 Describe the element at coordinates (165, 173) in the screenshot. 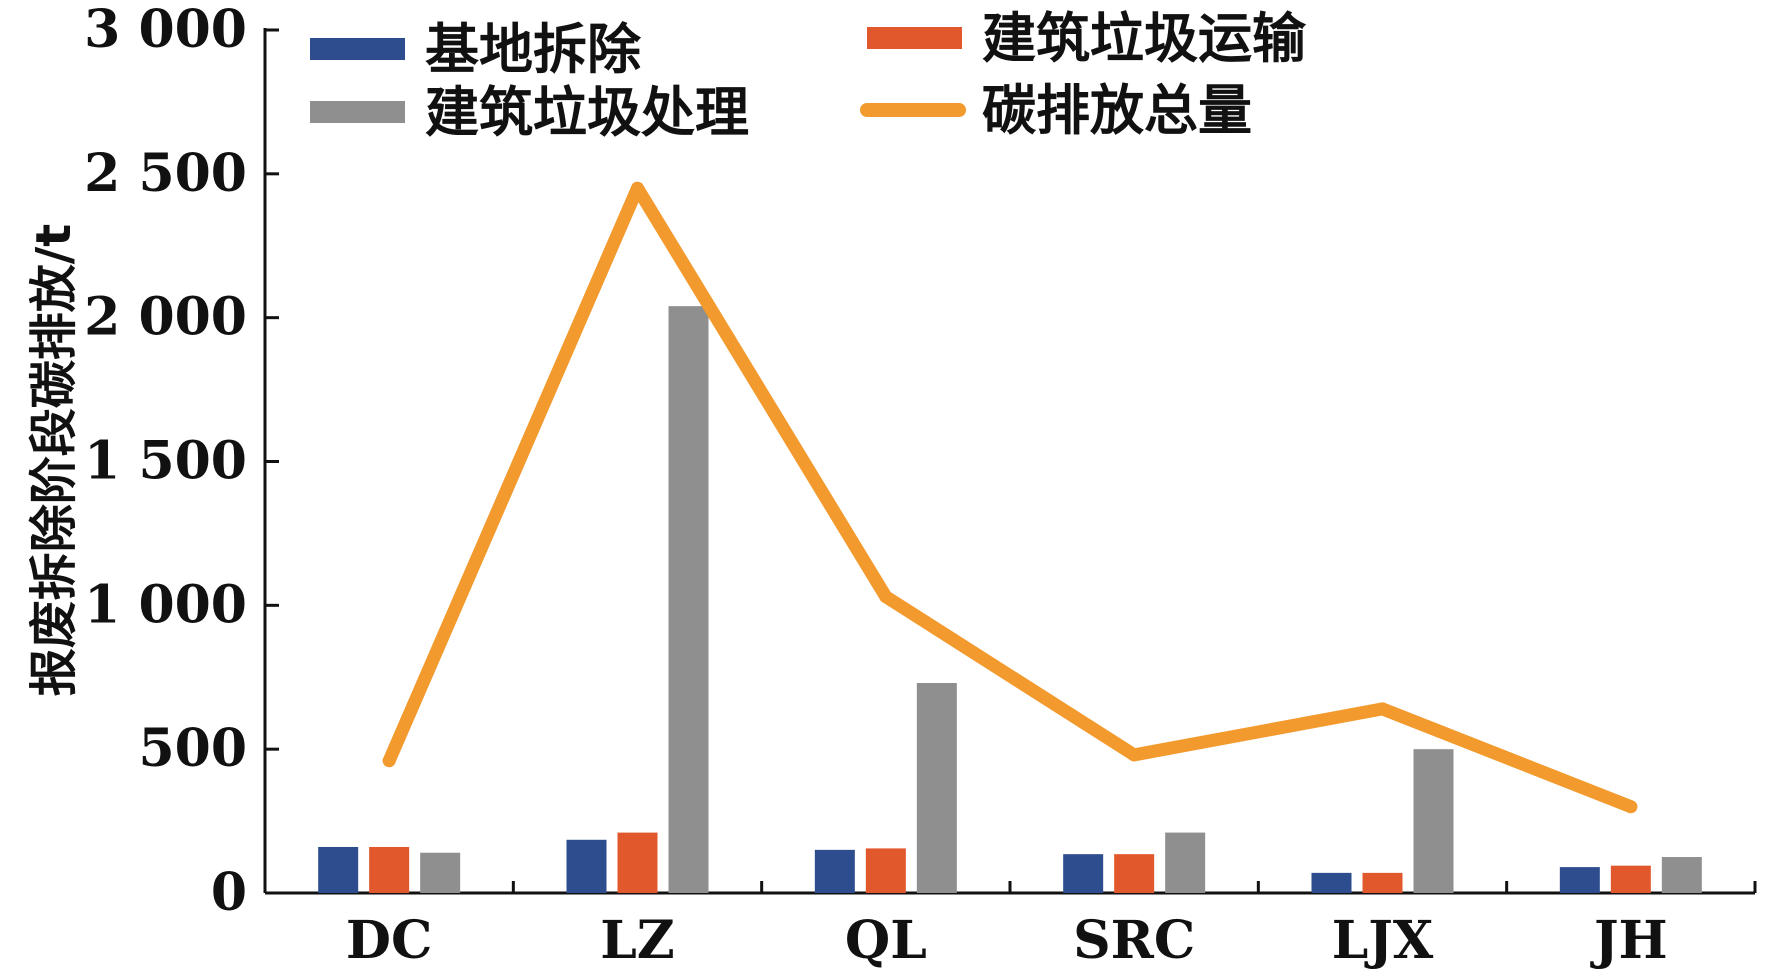

I see `y-tick-label: 2 500` at that location.